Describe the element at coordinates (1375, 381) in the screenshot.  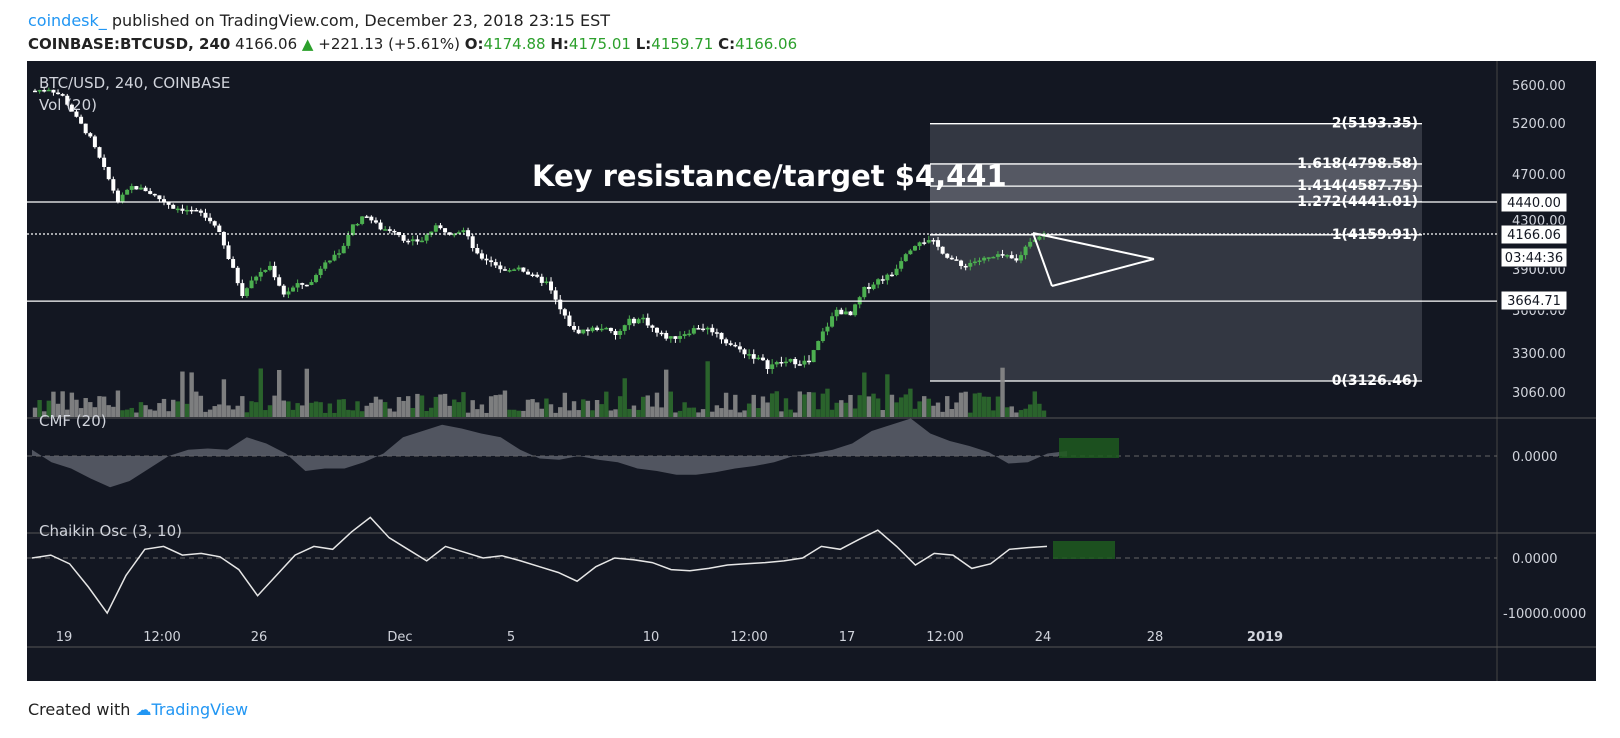
I see `fib-level-label: 0(3126.46)` at that location.